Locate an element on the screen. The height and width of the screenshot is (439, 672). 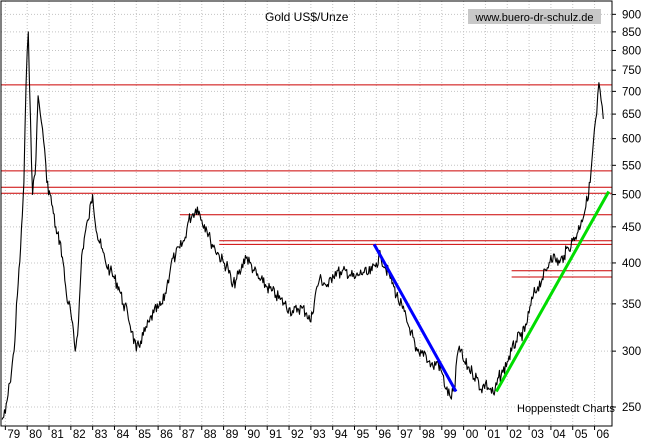
x-tick-label: 83 is located at coordinates (101, 434).